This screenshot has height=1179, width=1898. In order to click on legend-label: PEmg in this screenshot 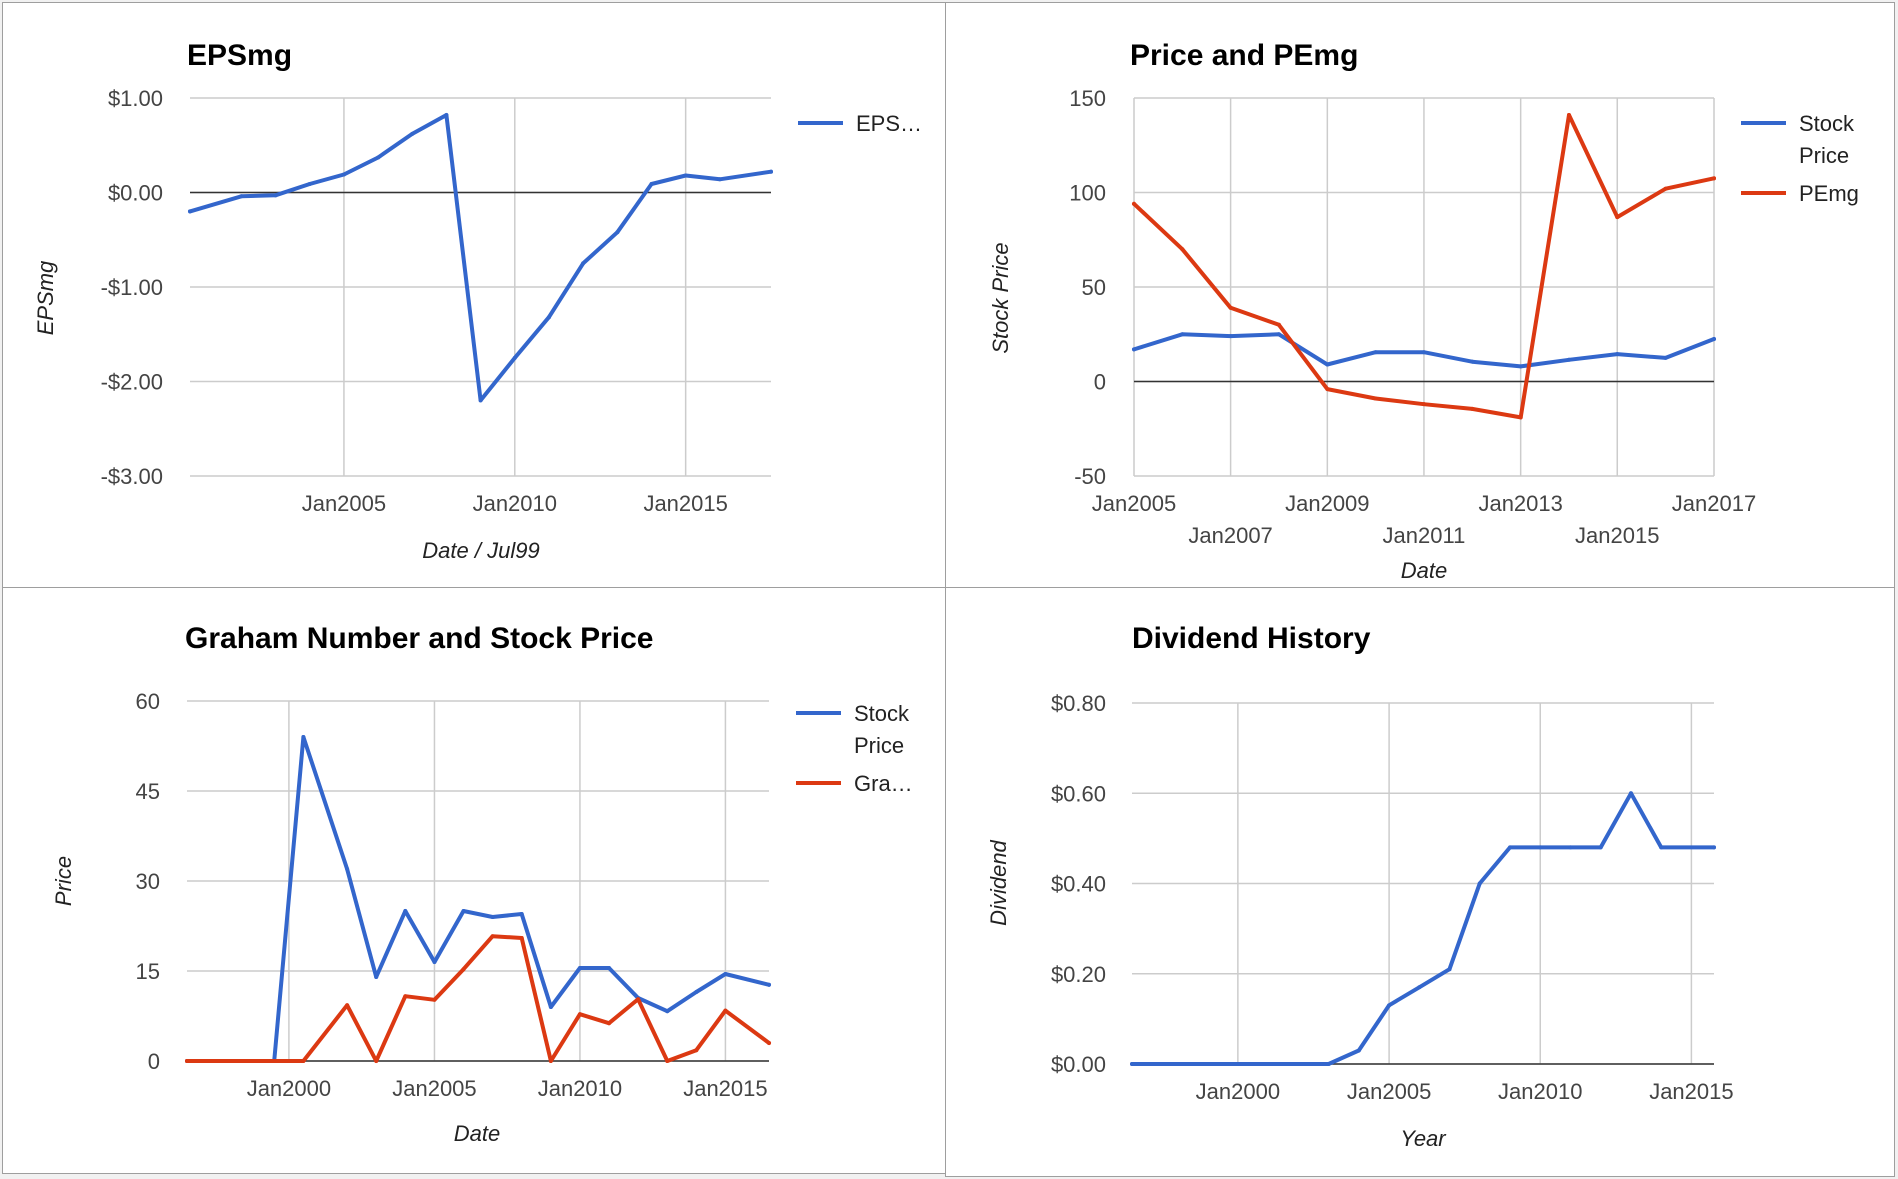, I will do `click(1829, 193)`.